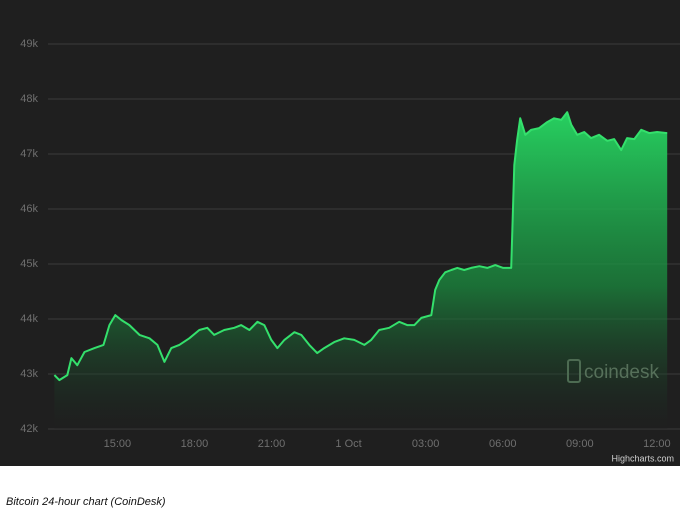 Image resolution: width=680 pixels, height=510 pixels. What do you see at coordinates (657, 444) in the screenshot?
I see `x-tick-label: 12:00` at bounding box center [657, 444].